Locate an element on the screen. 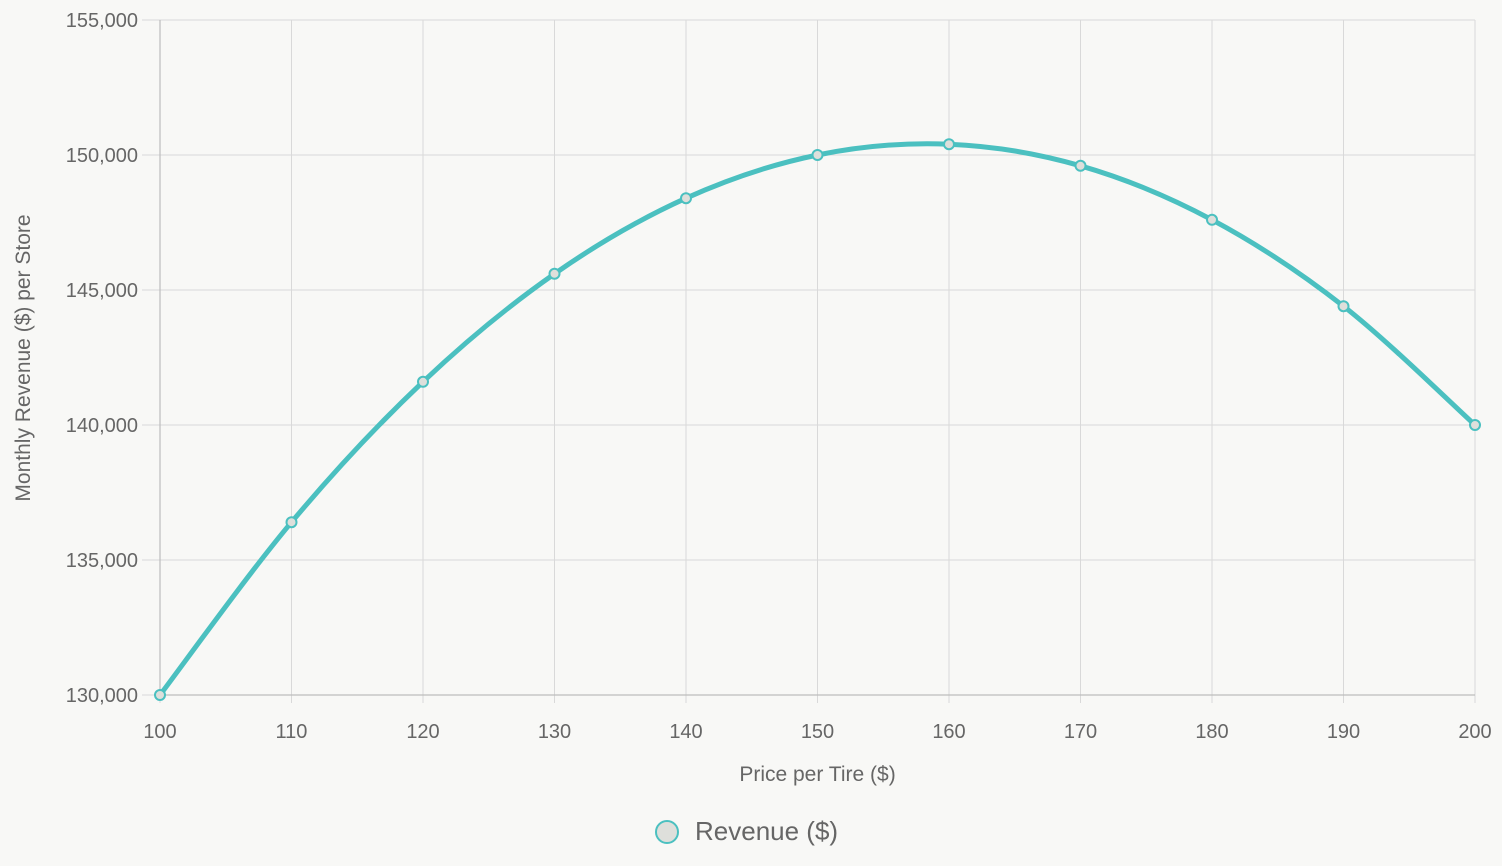 The height and width of the screenshot is (866, 1502). x-tick-label: 100 is located at coordinates (159, 732).